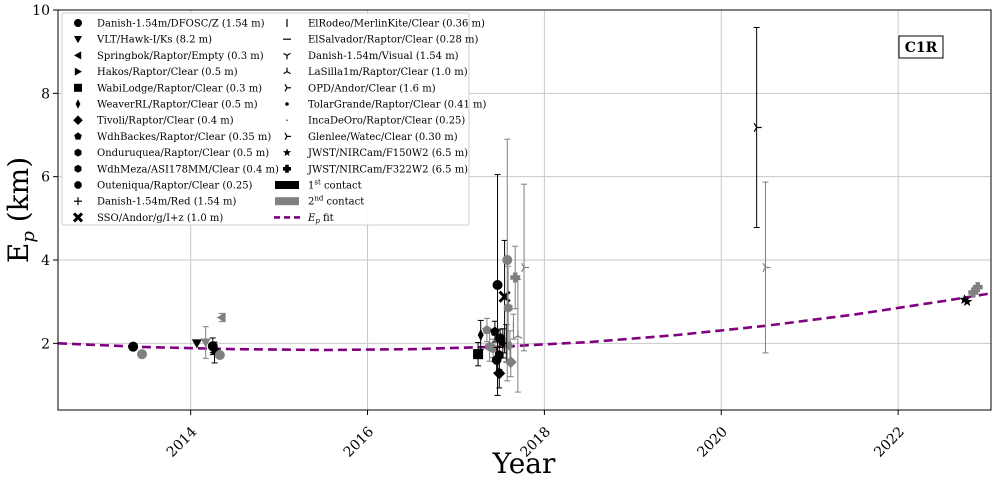 The image size is (996, 483). What do you see at coordinates (387, 153) in the screenshot?
I see `legend-label: JWST/NIRCam/F150W2 (6.5 m)` at bounding box center [387, 153].